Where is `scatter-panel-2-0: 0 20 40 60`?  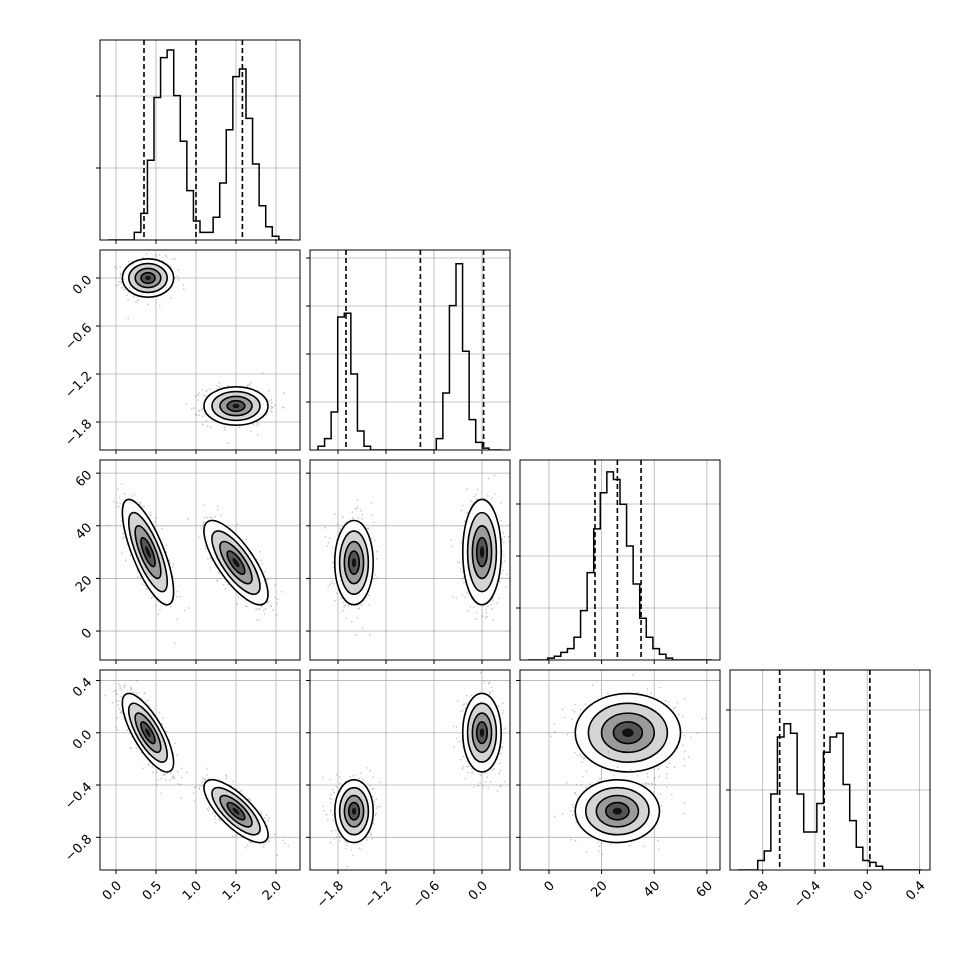 scatter-panel-2-0: 0 20 40 60 is located at coordinates (187, 561).